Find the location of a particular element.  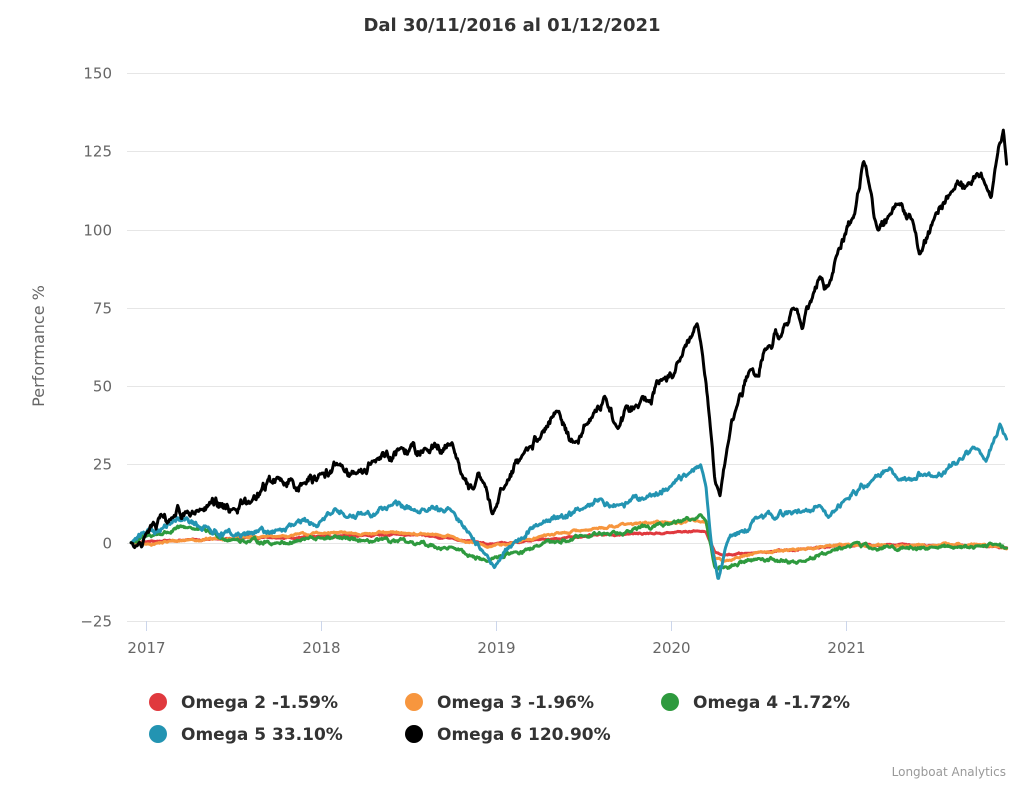

x-tick-label: 2020 is located at coordinates (671, 648).